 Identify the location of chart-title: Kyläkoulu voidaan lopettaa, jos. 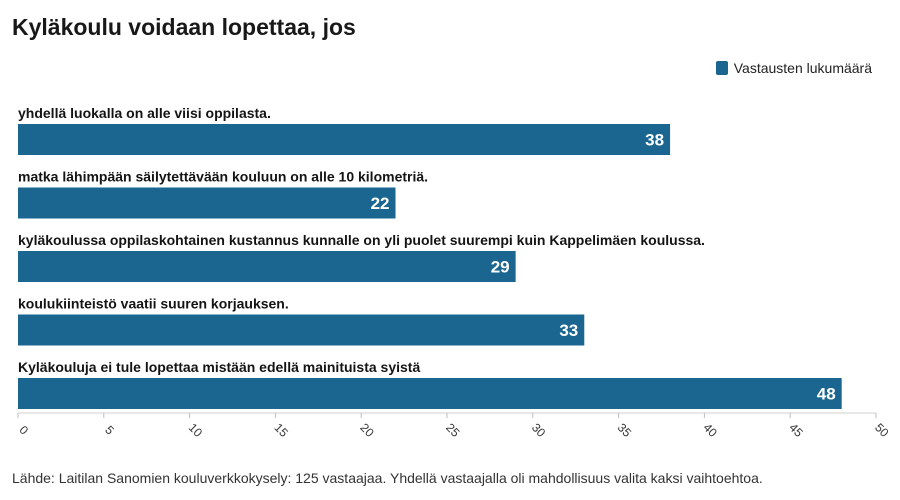
(184, 27).